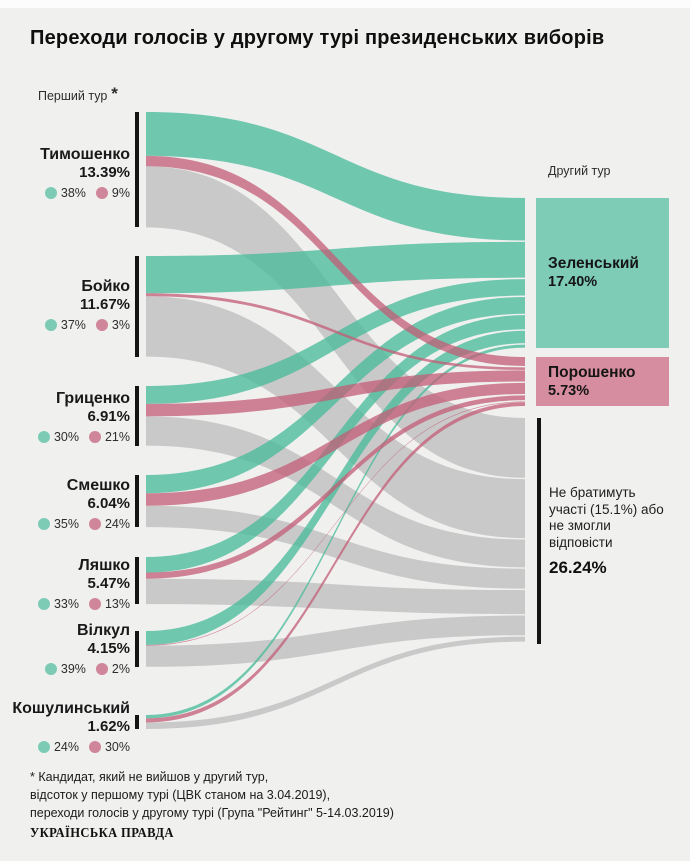 The image size is (690, 861). Describe the element at coordinates (102, 833) in the screenshot. I see `publisher-logo: УКРАЇНСЬКА ПРАВДА` at that location.